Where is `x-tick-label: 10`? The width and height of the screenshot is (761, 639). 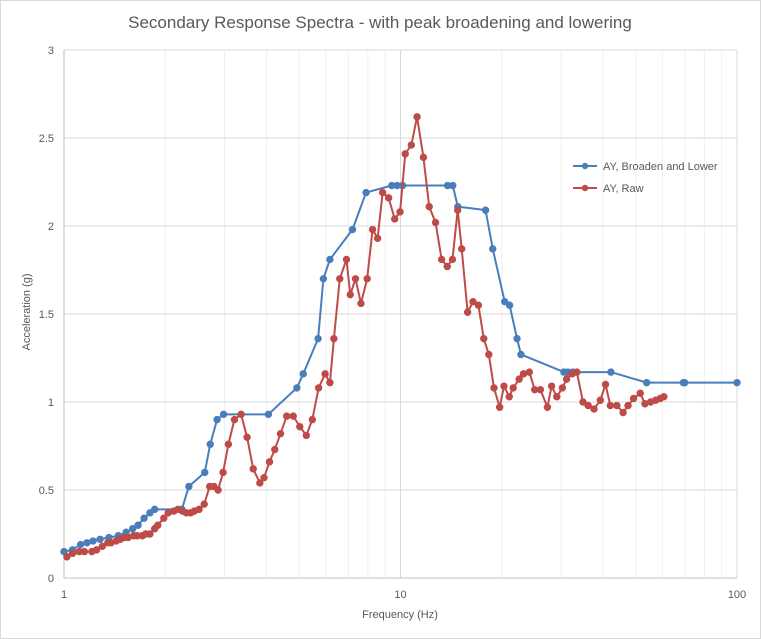
x-tick-label: 10 is located at coordinates (400, 595).